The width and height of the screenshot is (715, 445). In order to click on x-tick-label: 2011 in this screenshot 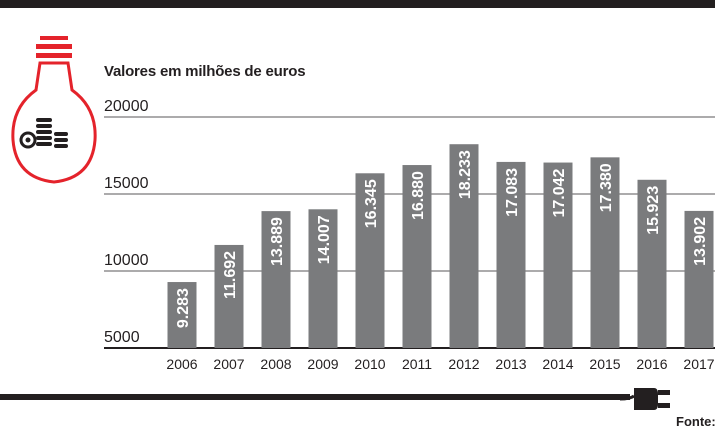, I will do `click(417, 364)`.